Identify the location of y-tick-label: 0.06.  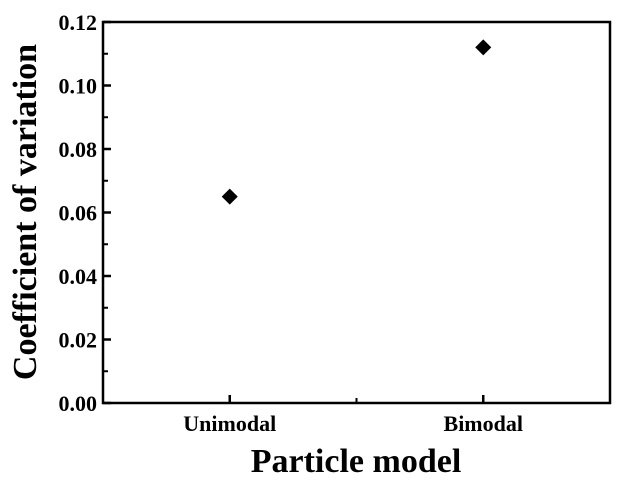
(78, 213).